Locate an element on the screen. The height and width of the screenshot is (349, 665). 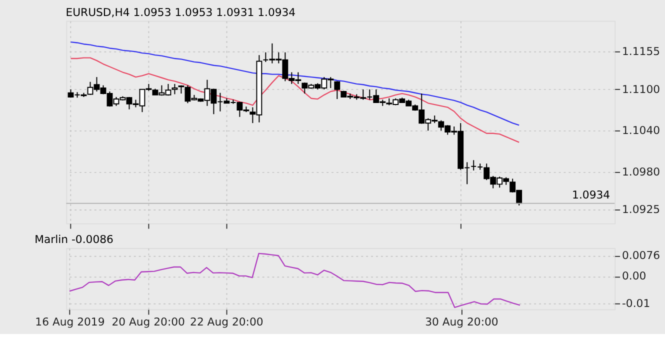
y-tick-label: 1.0925 is located at coordinates (641, 209).